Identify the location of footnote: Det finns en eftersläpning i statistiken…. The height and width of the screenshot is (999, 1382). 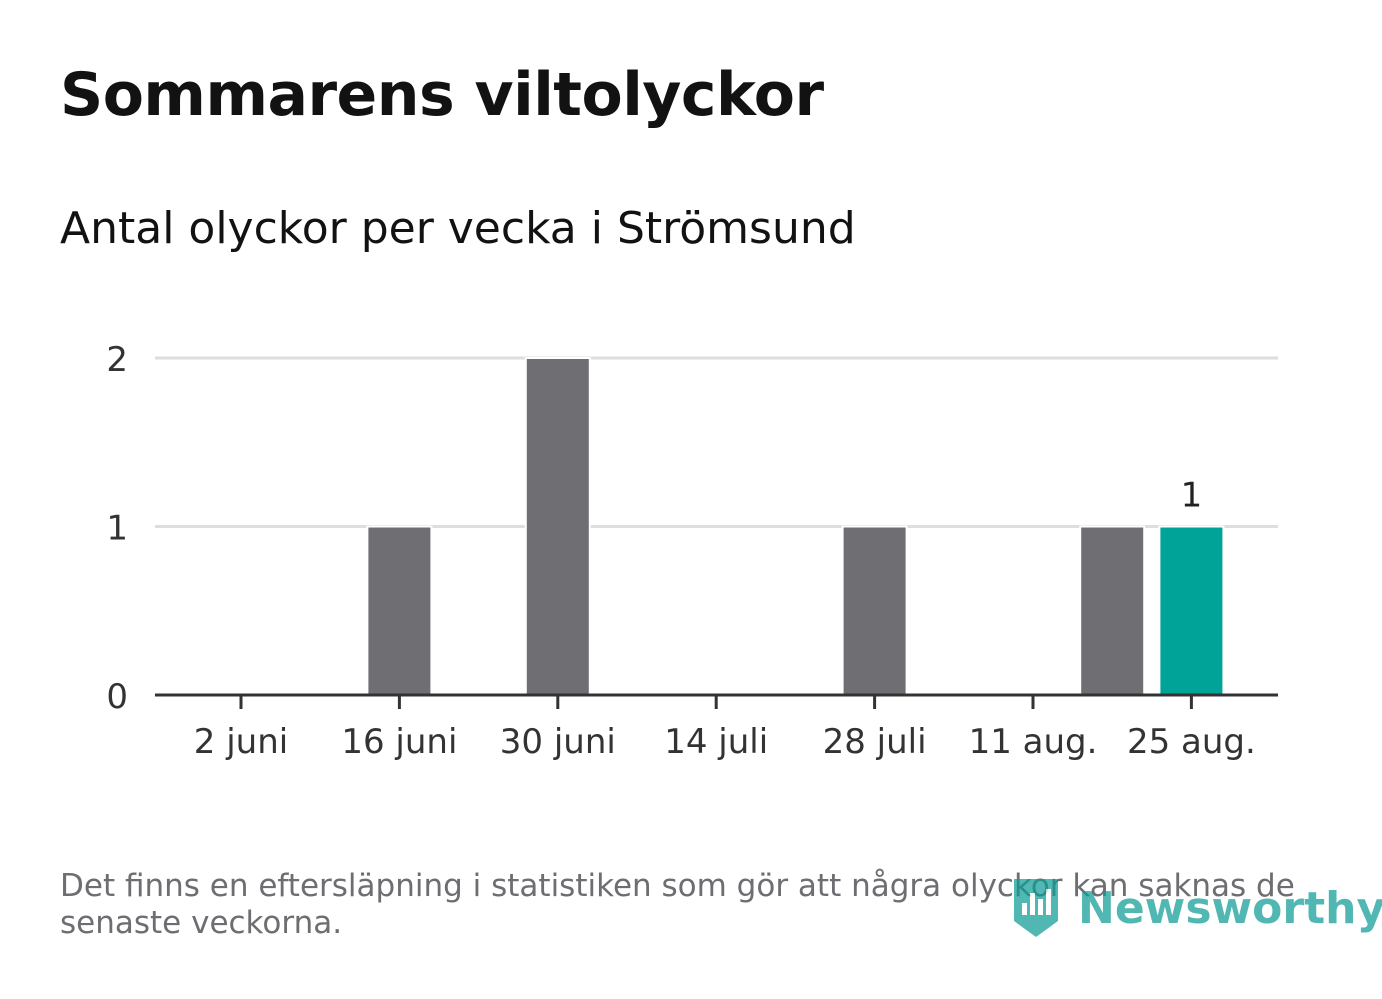
(677, 904).